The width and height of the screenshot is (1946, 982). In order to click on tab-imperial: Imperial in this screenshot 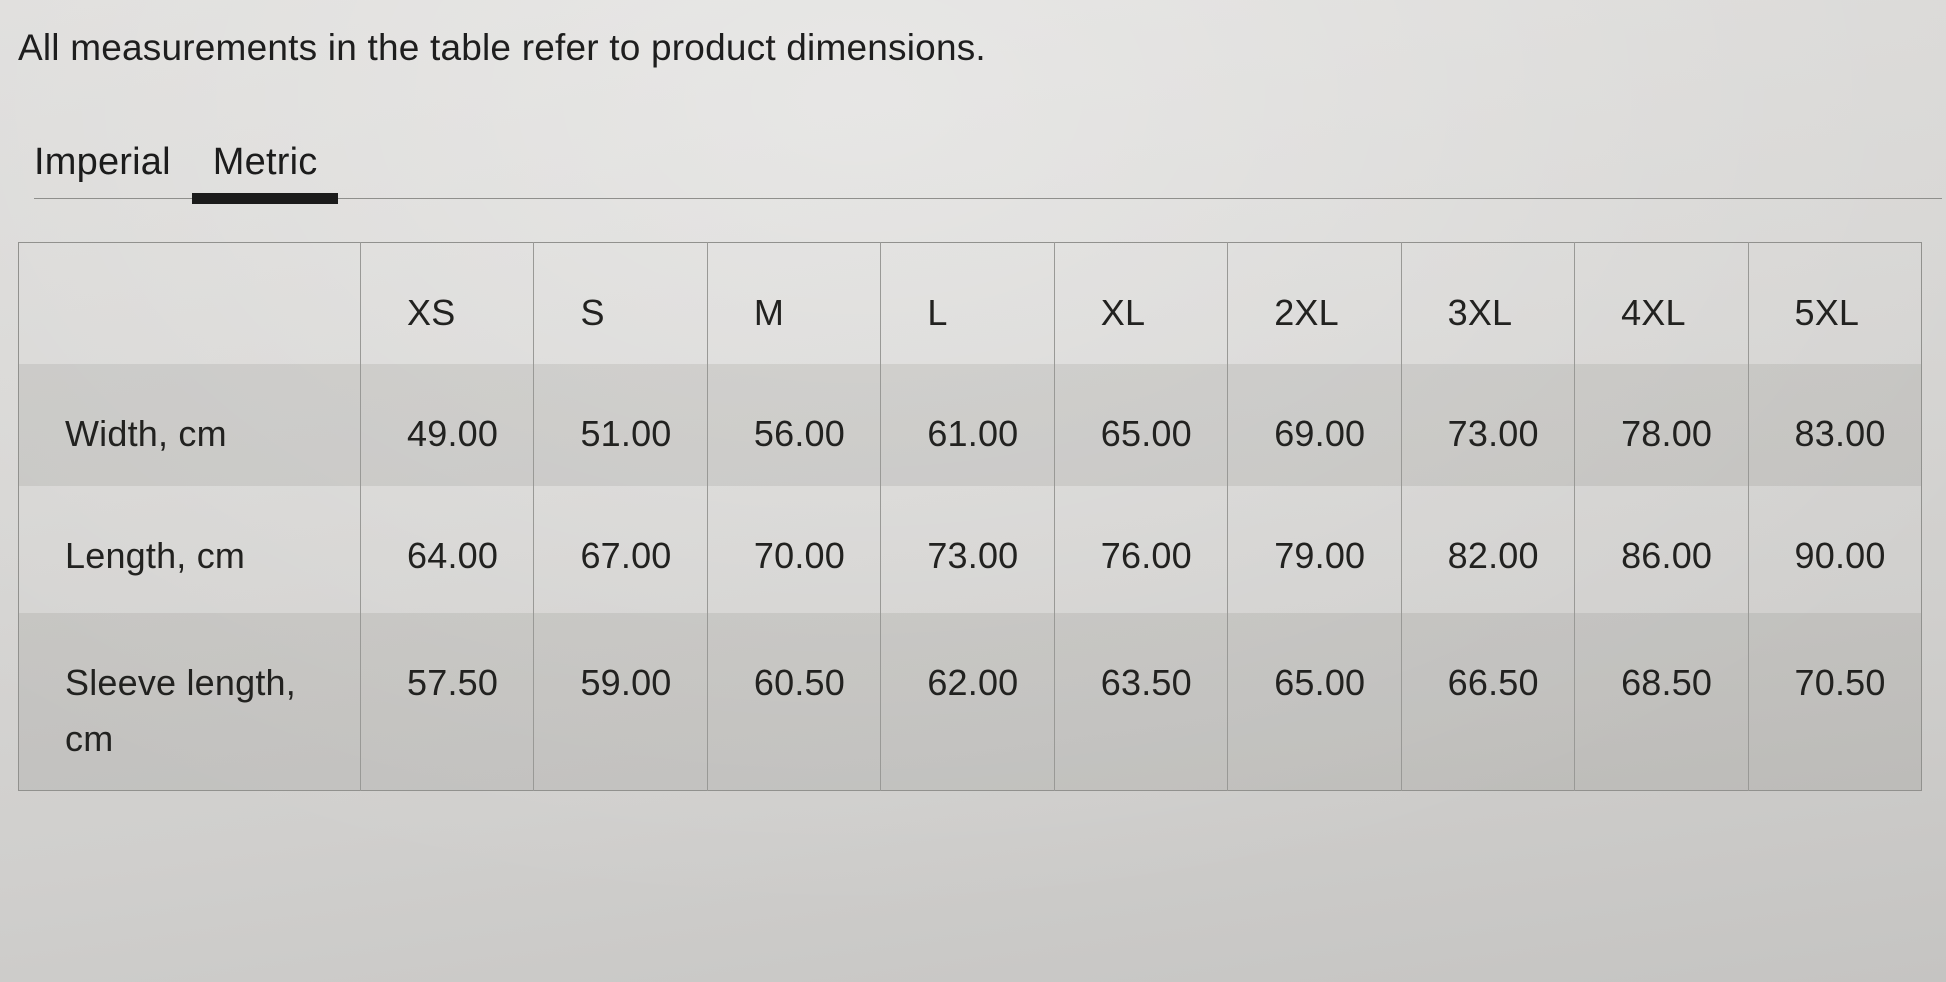, I will do `click(102, 162)`.